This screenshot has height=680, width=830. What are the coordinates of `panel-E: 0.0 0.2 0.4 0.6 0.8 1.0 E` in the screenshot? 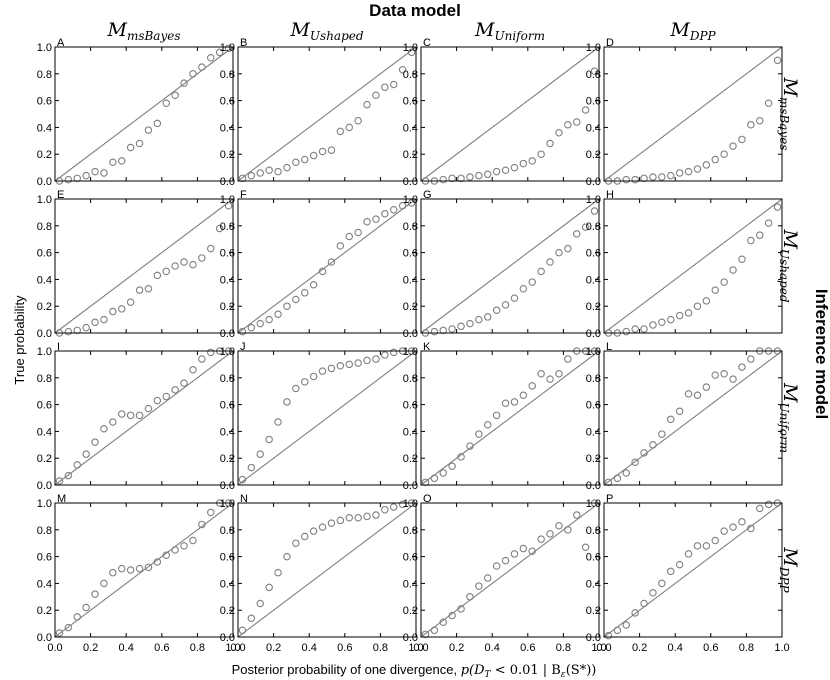 It's located at (135, 264).